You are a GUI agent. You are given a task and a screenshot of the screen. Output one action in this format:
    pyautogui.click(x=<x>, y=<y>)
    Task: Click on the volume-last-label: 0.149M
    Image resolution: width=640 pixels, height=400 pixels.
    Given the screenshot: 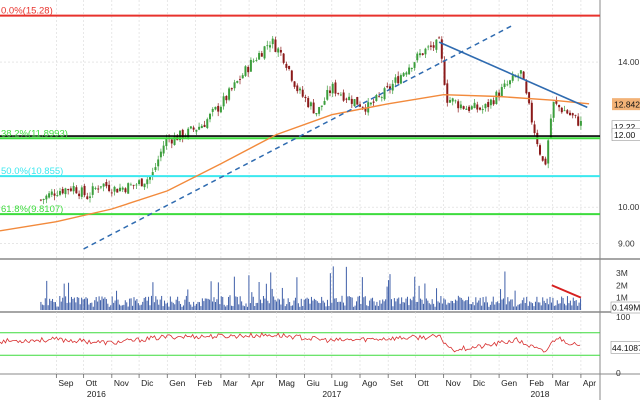 What is the action you would take?
    pyautogui.click(x=626, y=308)
    